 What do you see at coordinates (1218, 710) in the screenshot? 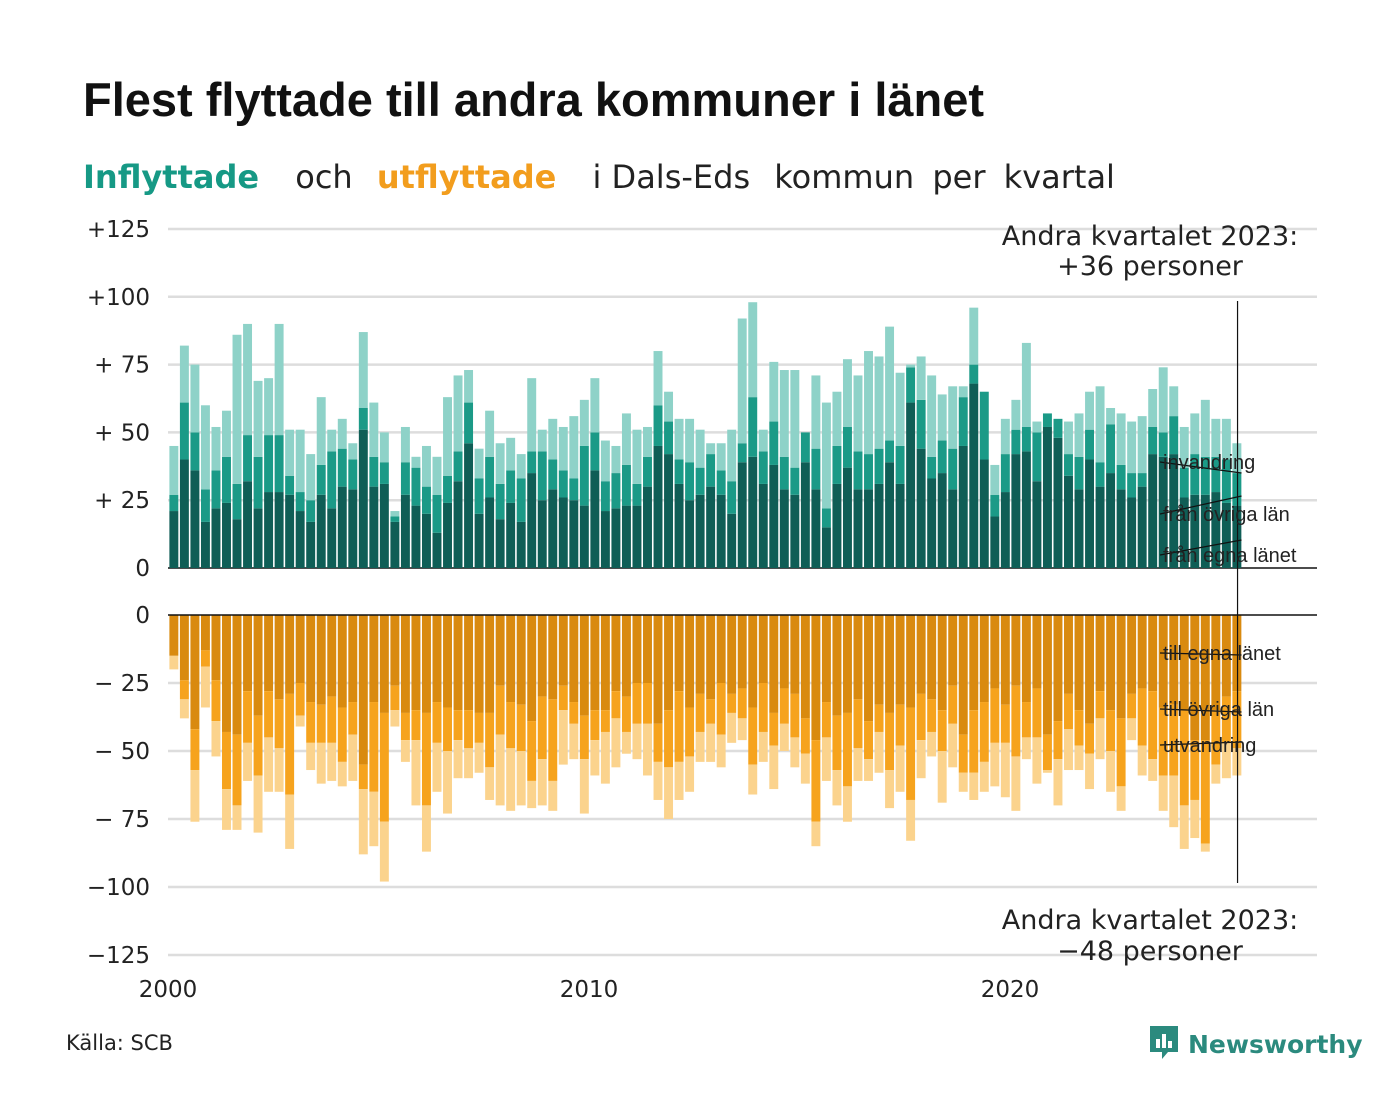
I see `series-label: till övriga län` at bounding box center [1218, 710].